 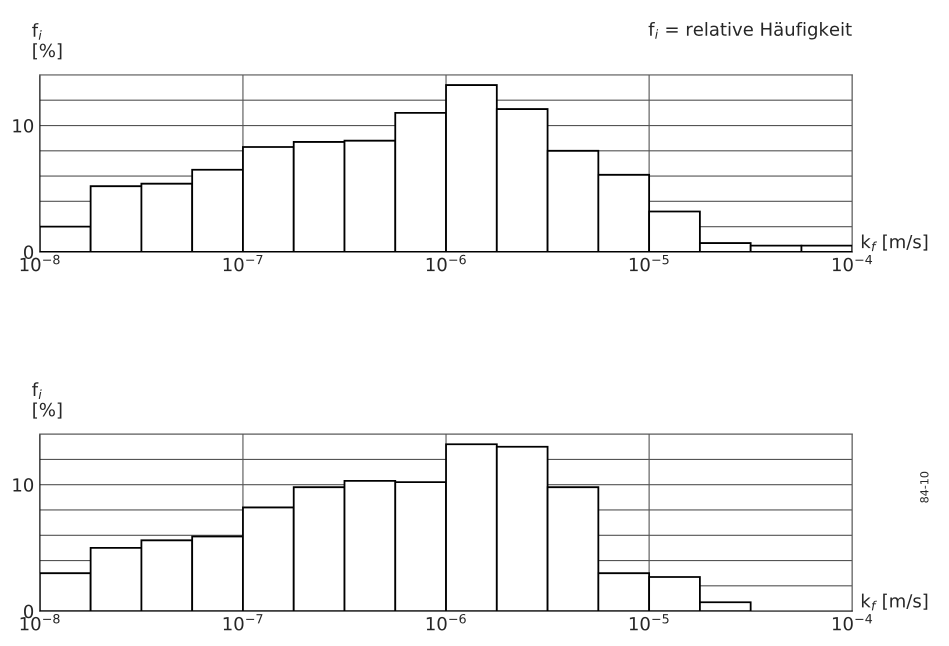 What do you see at coordinates (924, 487) in the screenshot?
I see `text: 84-10` at bounding box center [924, 487].